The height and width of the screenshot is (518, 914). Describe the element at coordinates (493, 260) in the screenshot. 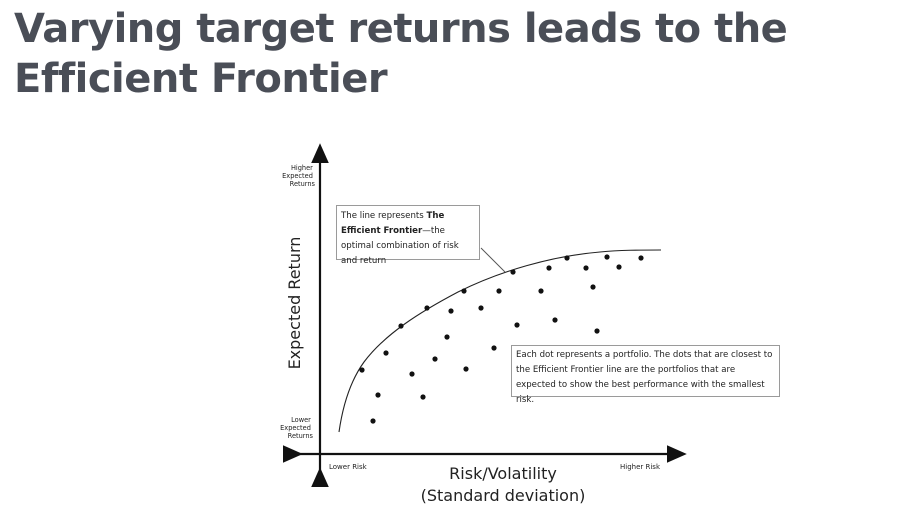

I see `callout-leader-line` at that location.